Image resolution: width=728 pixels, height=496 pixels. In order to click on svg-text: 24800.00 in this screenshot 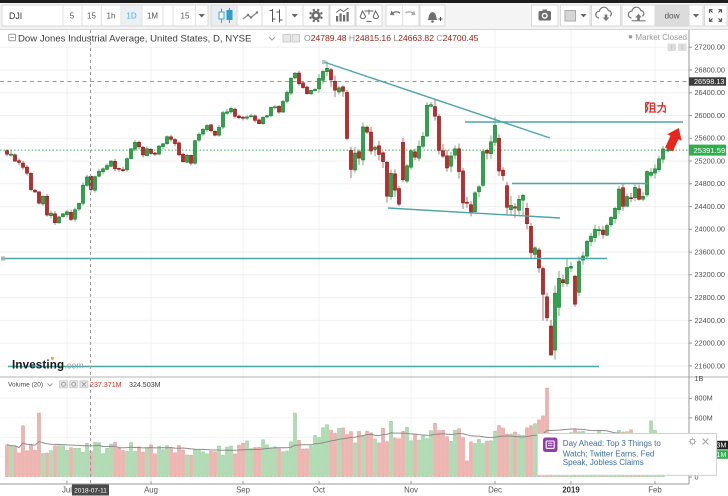, I will do `click(710, 183)`.